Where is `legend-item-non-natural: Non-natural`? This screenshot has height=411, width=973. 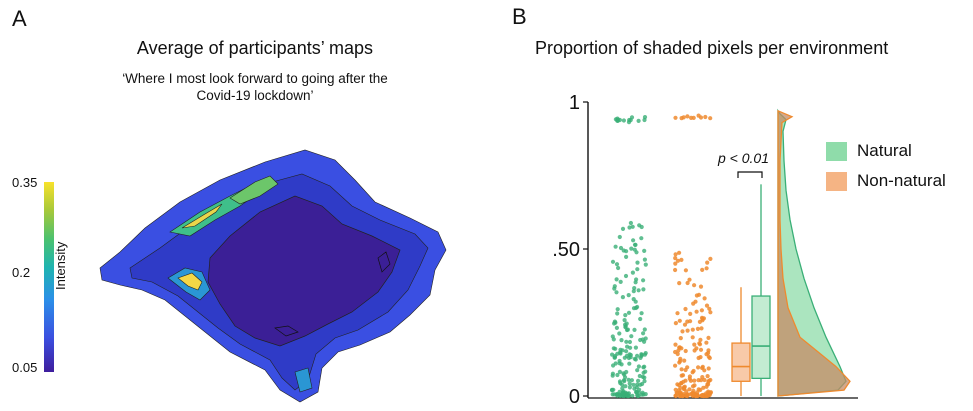
legend-item-non-natural: Non-natural is located at coordinates (886, 181).